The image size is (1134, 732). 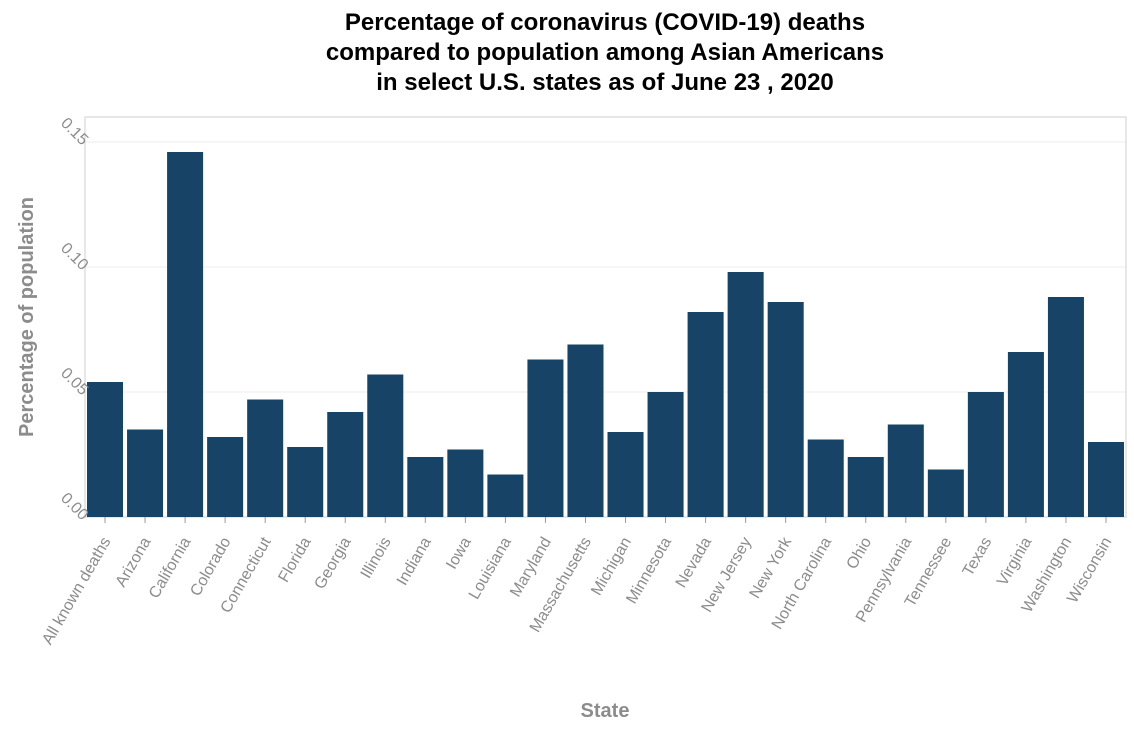 What do you see at coordinates (74, 382) in the screenshot?
I see `y-tick-label: 0.05` at bounding box center [74, 382].